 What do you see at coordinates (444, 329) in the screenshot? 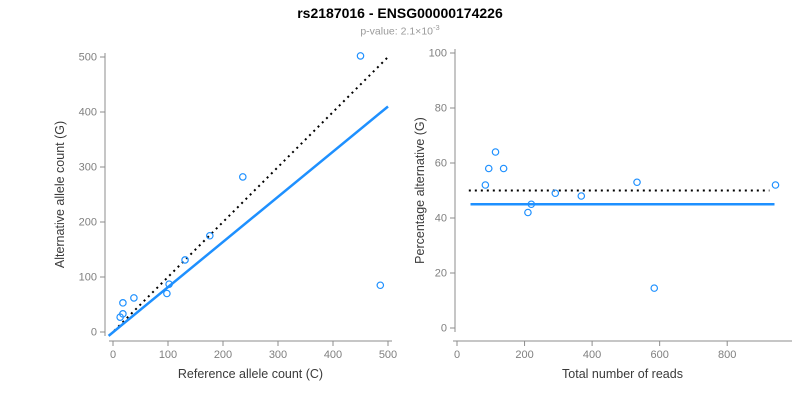
I see `right-y-tick-label: 0` at bounding box center [444, 329].